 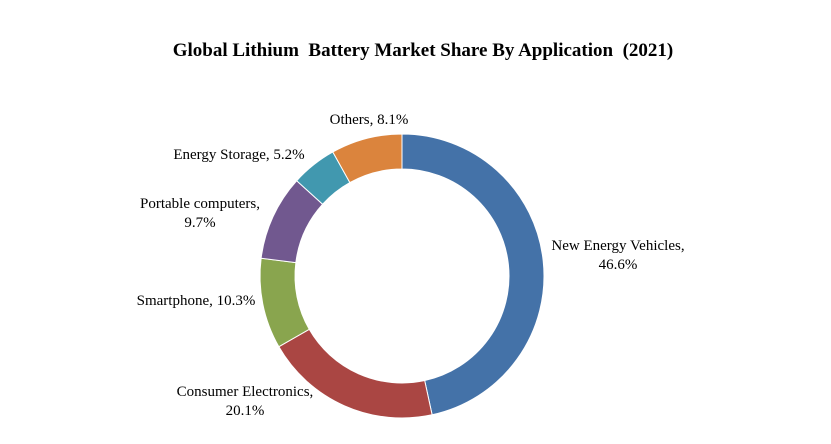 I want to click on label-line: 46.6%, so click(x=618, y=265).